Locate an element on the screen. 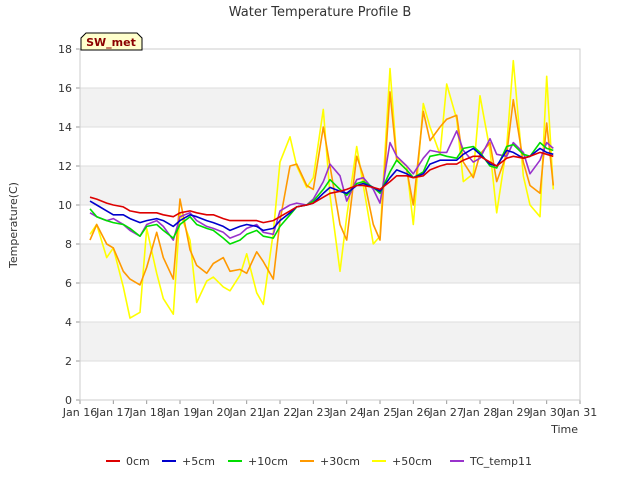  sw-met-badge: SW_met is located at coordinates (111, 41).